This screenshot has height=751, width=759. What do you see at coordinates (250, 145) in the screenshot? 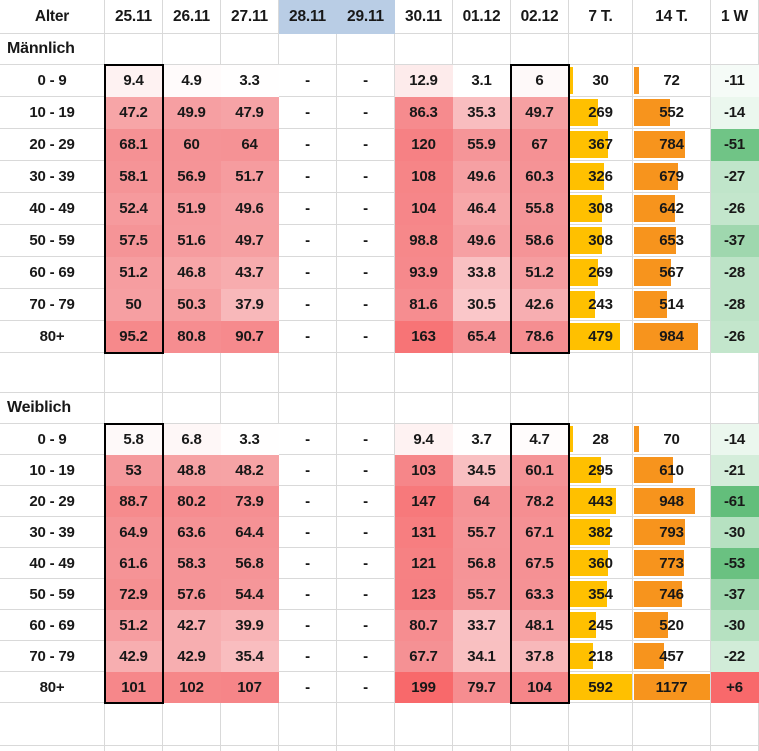
I see `incidence-cell: 64` at bounding box center [250, 145].